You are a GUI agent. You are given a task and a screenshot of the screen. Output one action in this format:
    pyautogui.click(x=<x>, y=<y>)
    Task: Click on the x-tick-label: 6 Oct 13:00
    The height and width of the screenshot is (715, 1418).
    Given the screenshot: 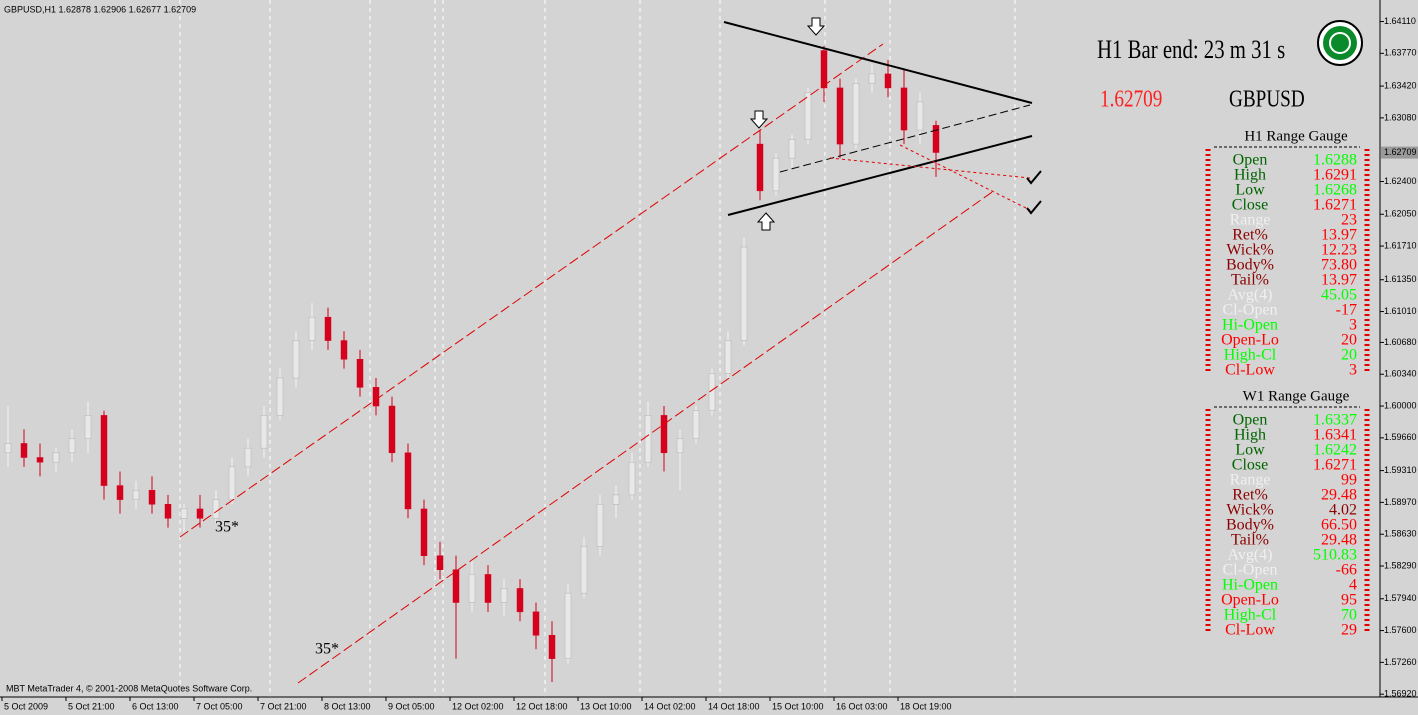 What is the action you would take?
    pyautogui.click(x=155, y=706)
    